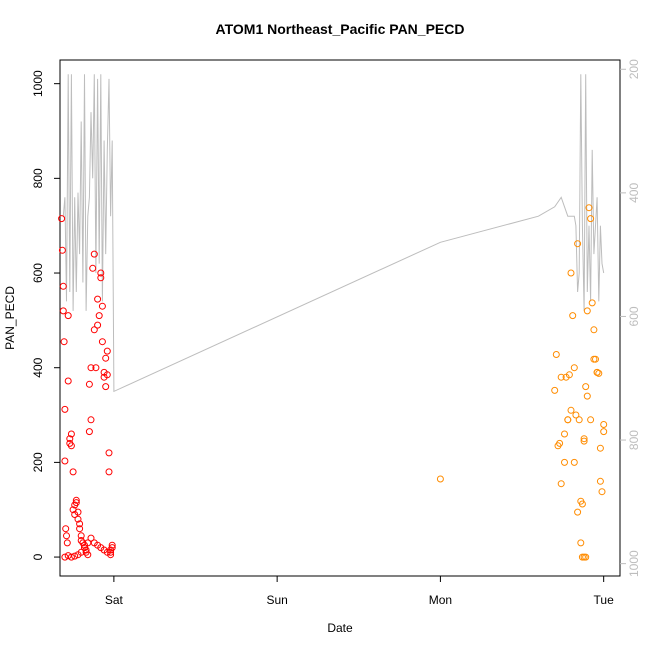  Describe the element at coordinates (604, 600) in the screenshot. I see `x-tick-label-tue: Tue` at that location.